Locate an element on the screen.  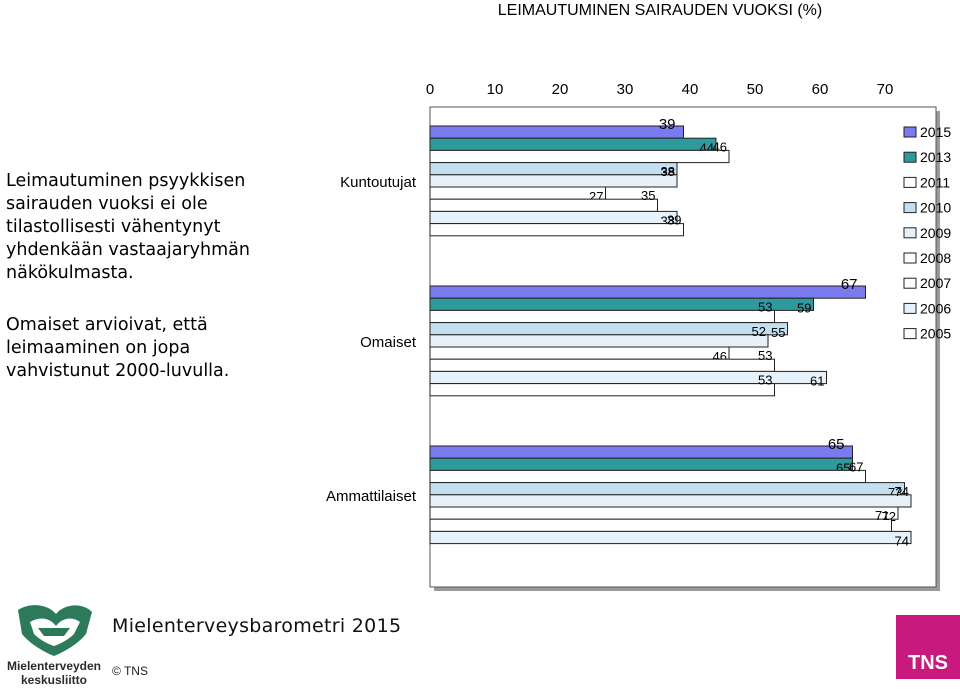
x-tick-label: 0 is located at coordinates (430, 89).